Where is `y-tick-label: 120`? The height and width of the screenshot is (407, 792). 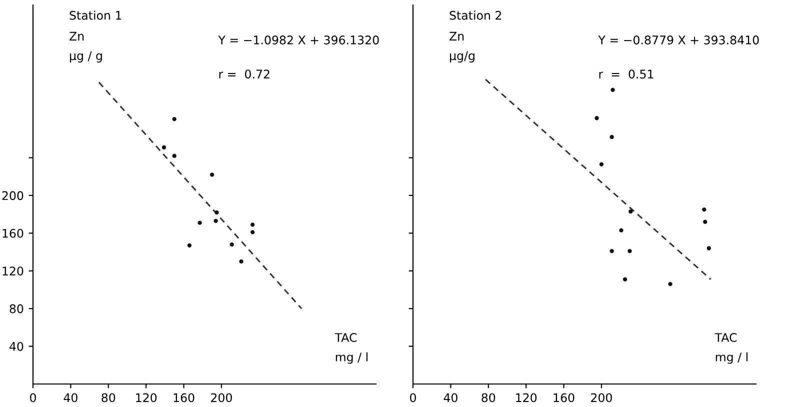 y-tick-label: 120 is located at coordinates (13, 271).